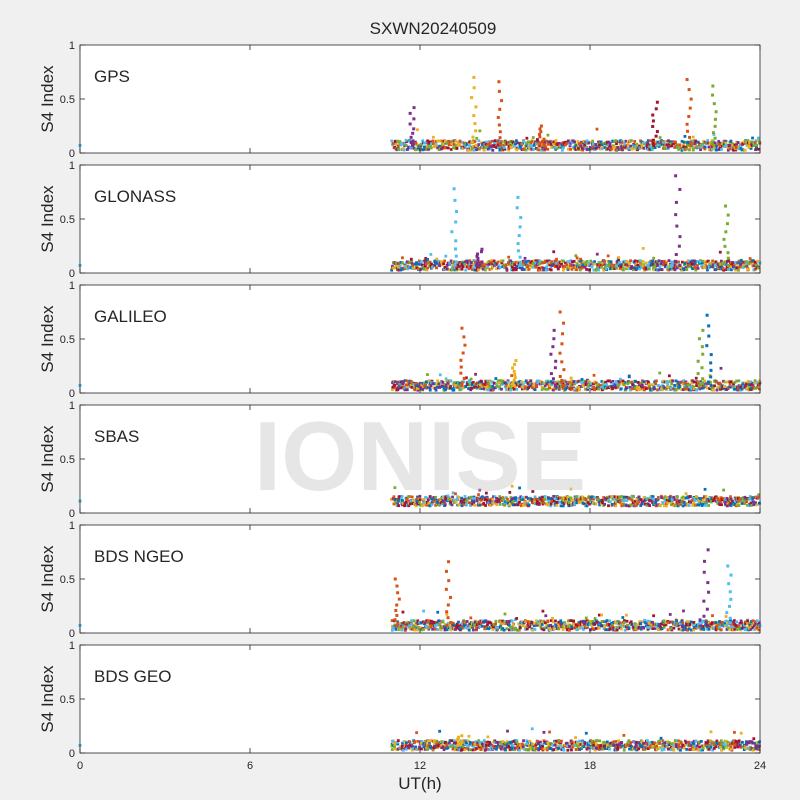  I want to click on data-points, so click(419, 739).